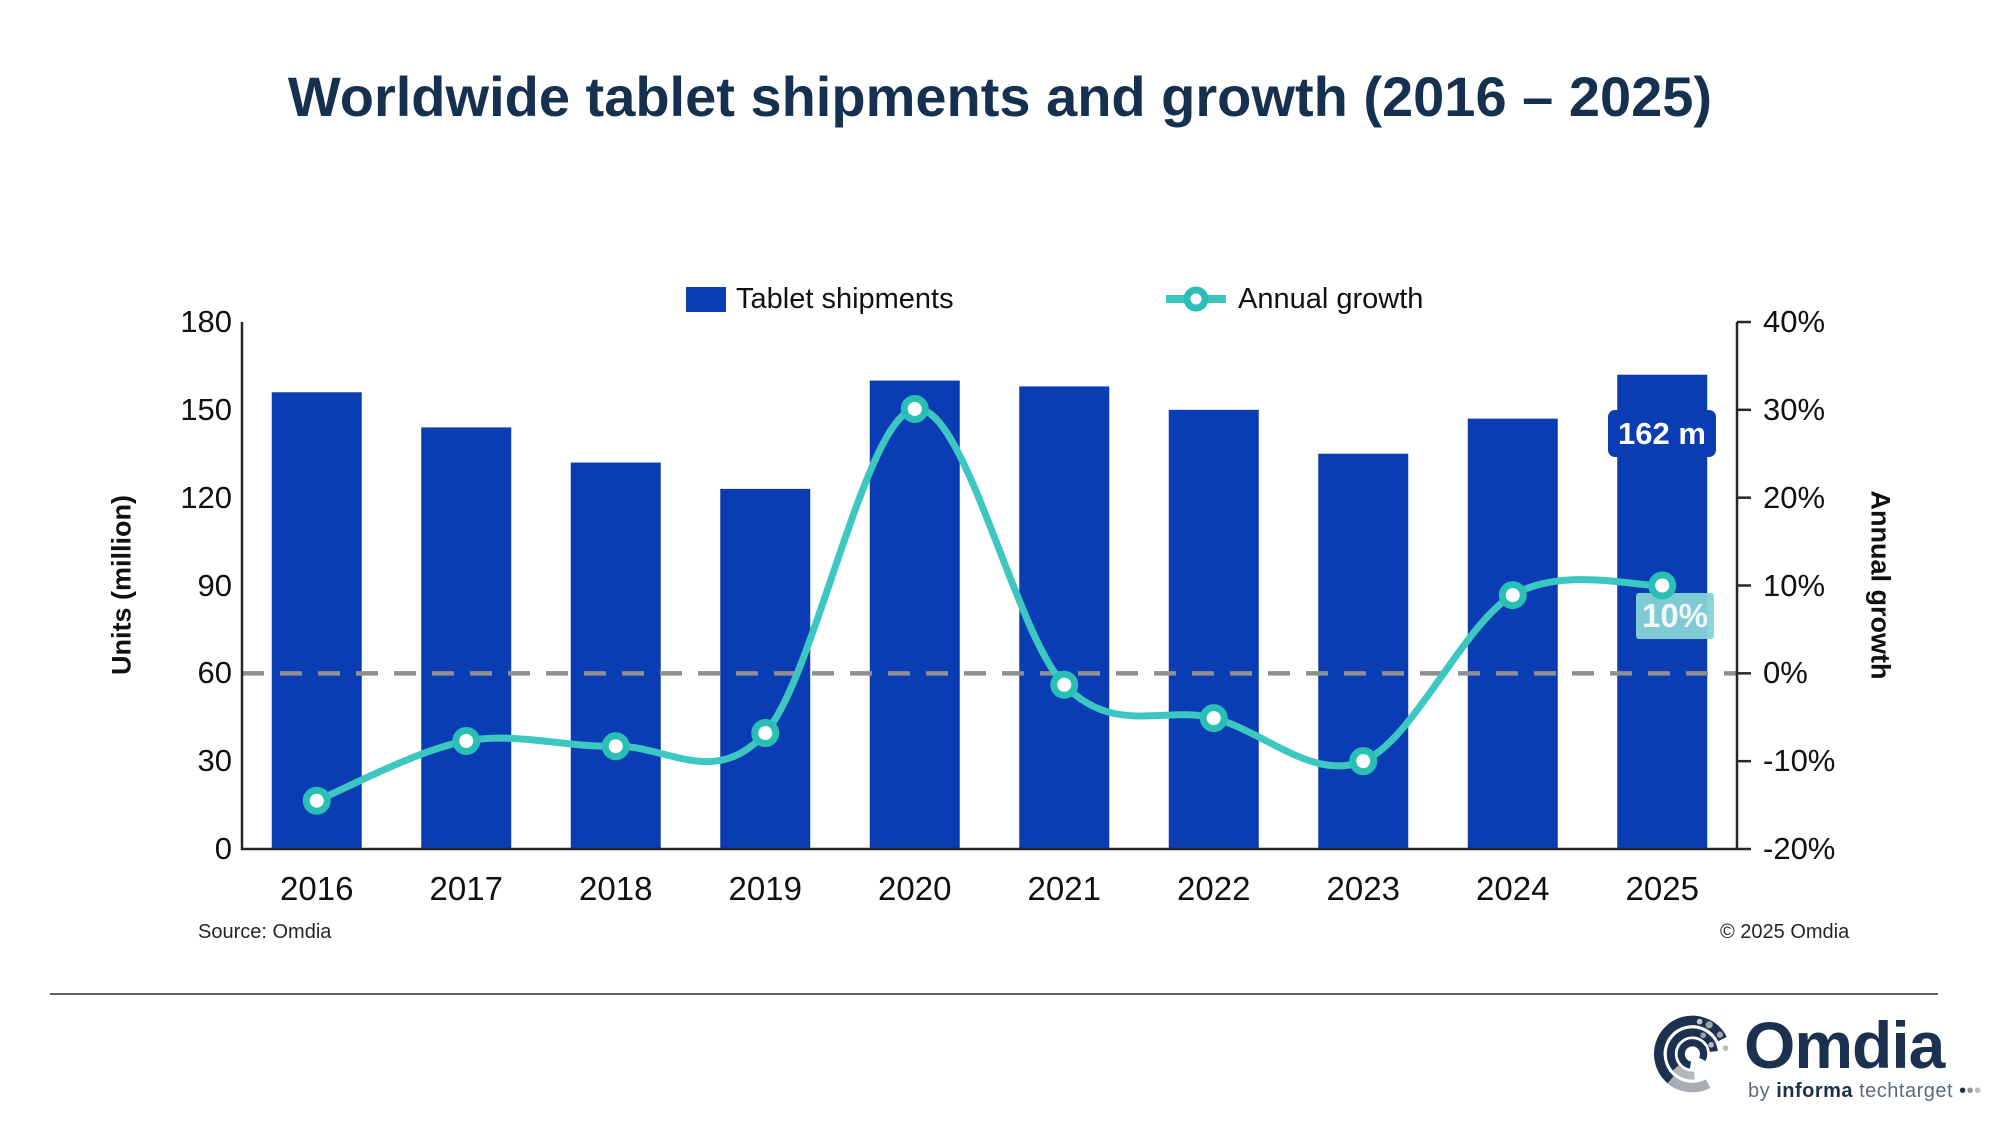 The width and height of the screenshot is (2000, 1125). What do you see at coordinates (1213, 718) in the screenshot?
I see `growth-marker-2022` at bounding box center [1213, 718].